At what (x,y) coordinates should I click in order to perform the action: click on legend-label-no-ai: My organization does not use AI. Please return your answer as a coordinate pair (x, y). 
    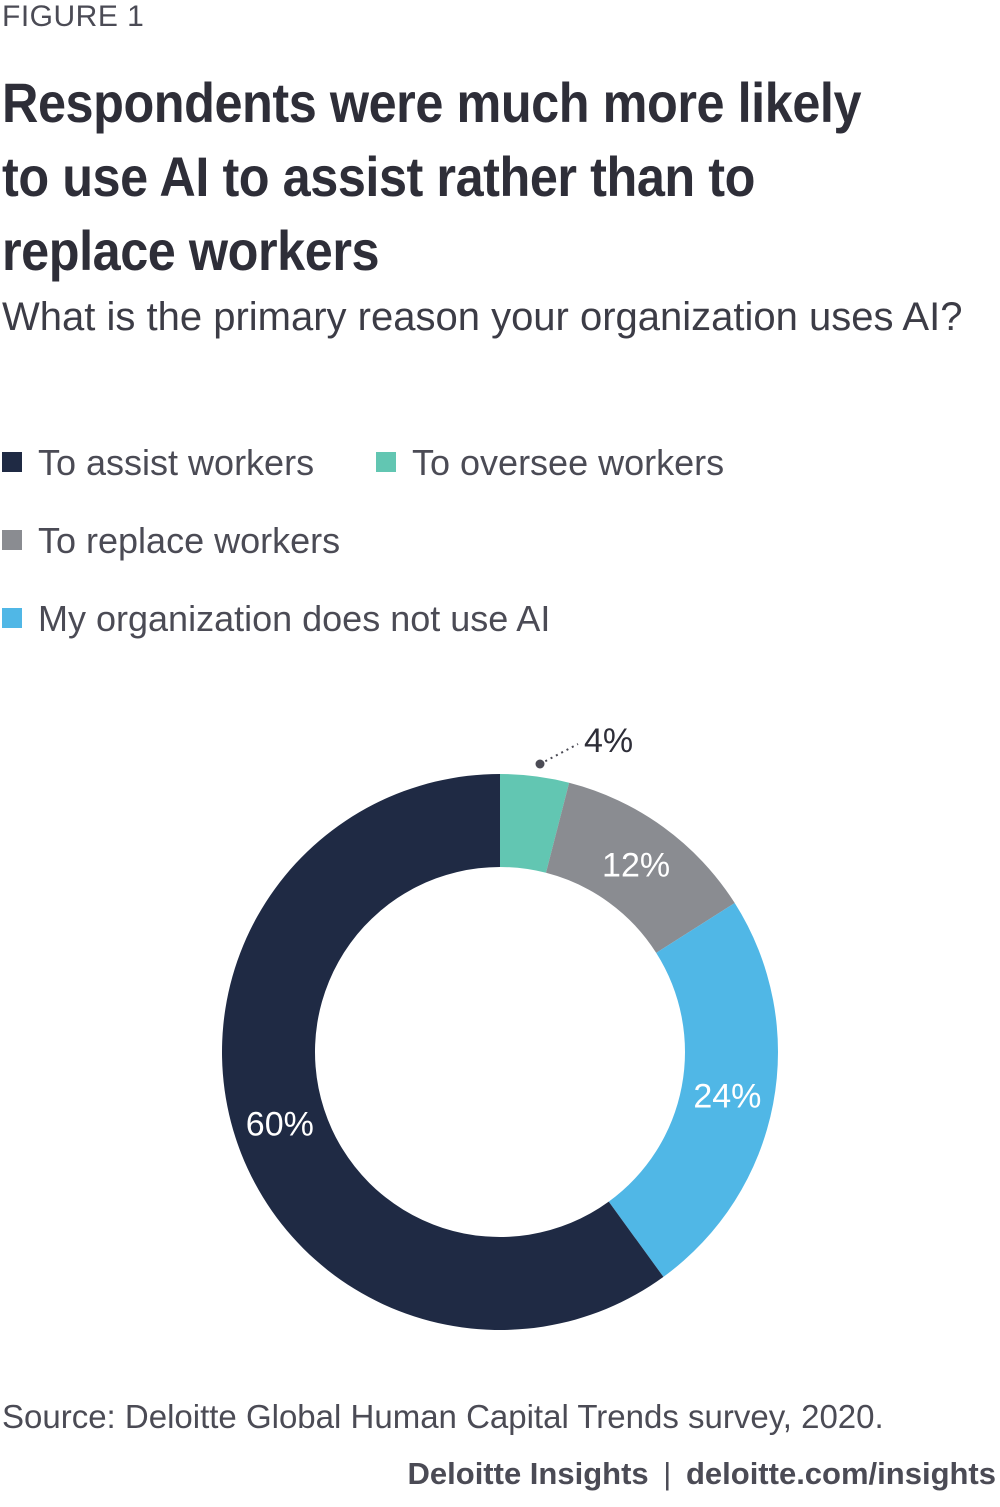
    Looking at the image, I should click on (294, 618).